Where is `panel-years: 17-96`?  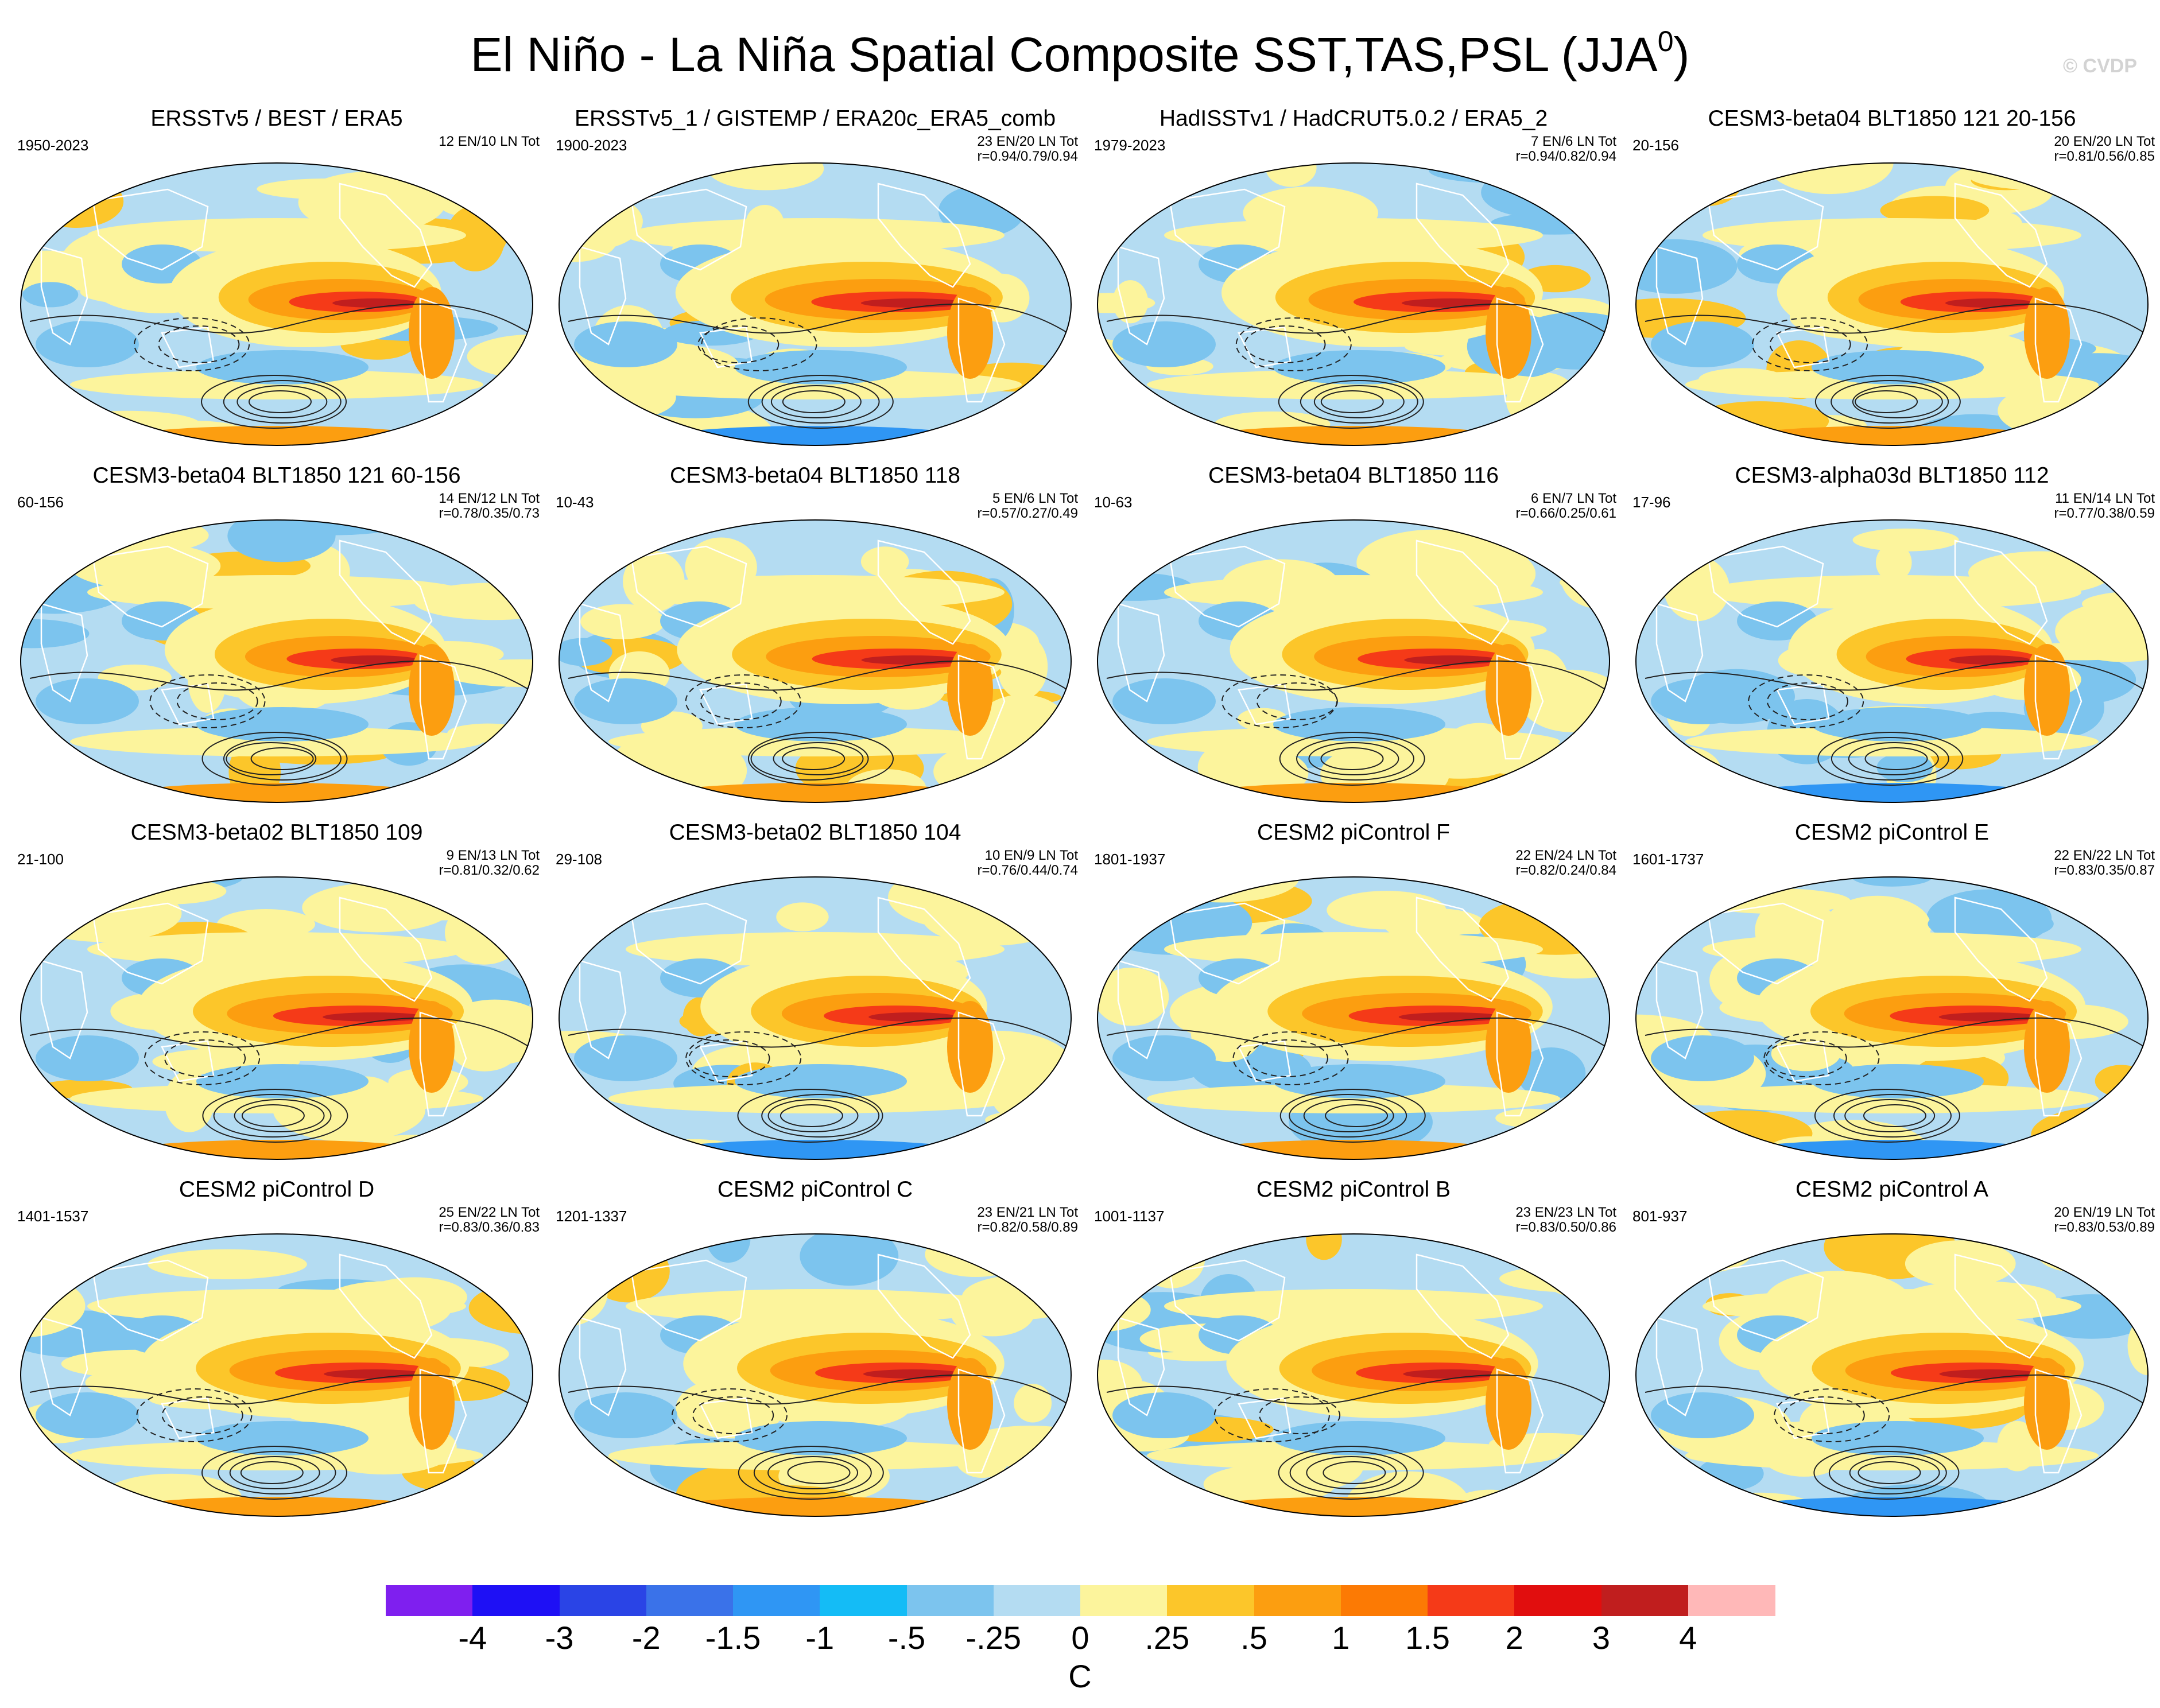 panel-years: 17-96 is located at coordinates (1651, 502).